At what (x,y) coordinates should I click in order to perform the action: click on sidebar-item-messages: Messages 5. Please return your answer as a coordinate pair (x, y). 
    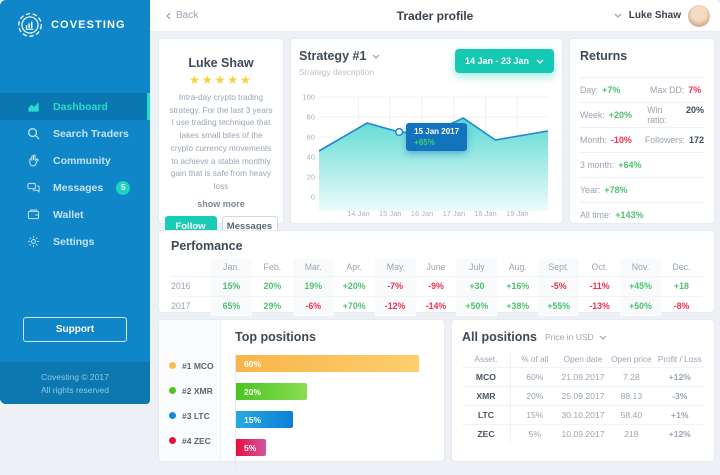
    Looking at the image, I should click on (75, 187).